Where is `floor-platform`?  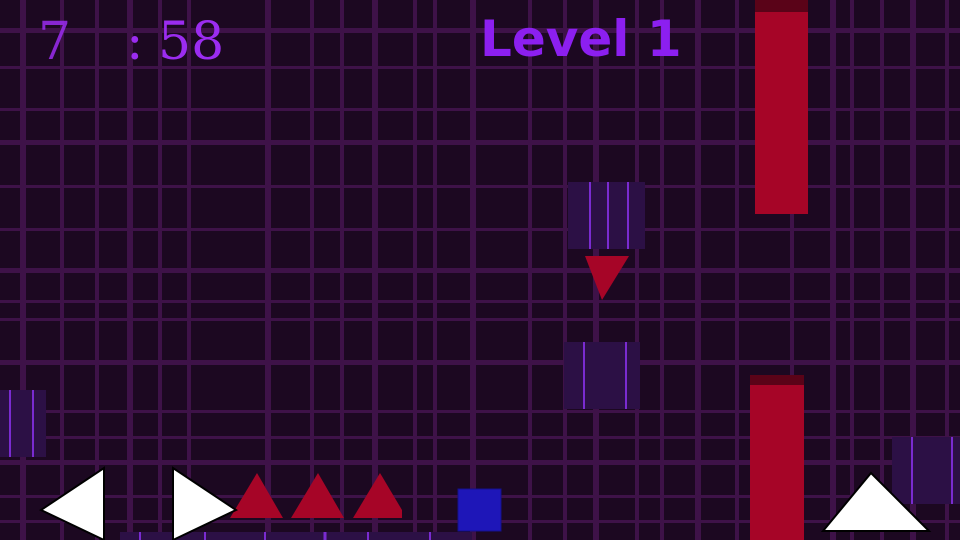 floor-platform is located at coordinates (296, 536).